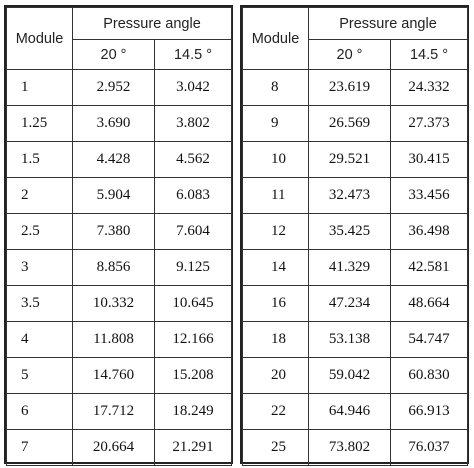 The width and height of the screenshot is (474, 468). Describe the element at coordinates (193, 195) in the screenshot. I see `angle-14-5-cell: 6.083` at that location.